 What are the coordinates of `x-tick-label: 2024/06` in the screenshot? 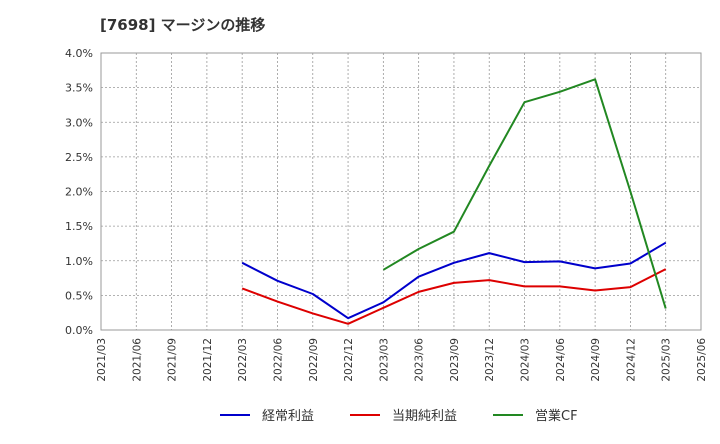 It's located at (561, 360).